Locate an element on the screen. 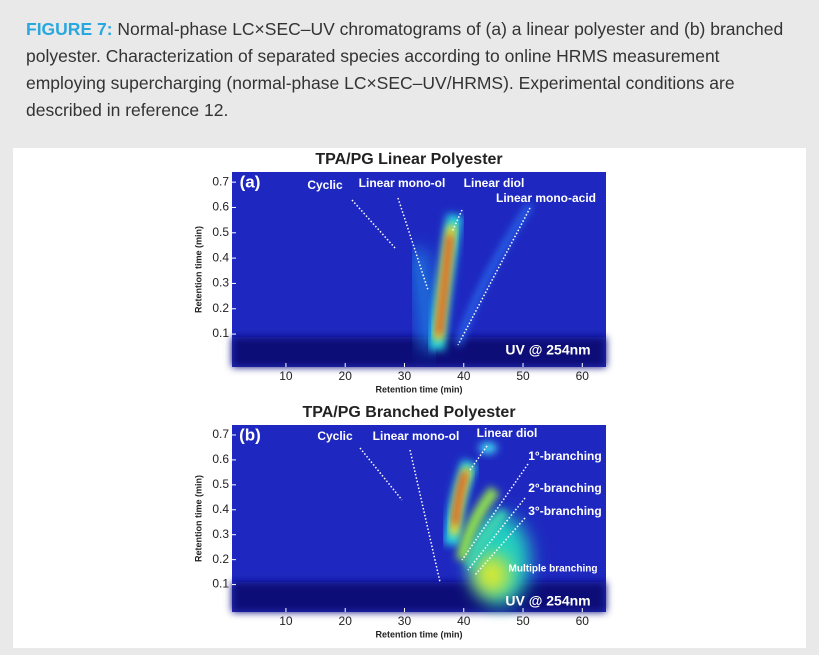 This screenshot has width=819, height=655. annotation: Multiple branching is located at coordinates (553, 569).